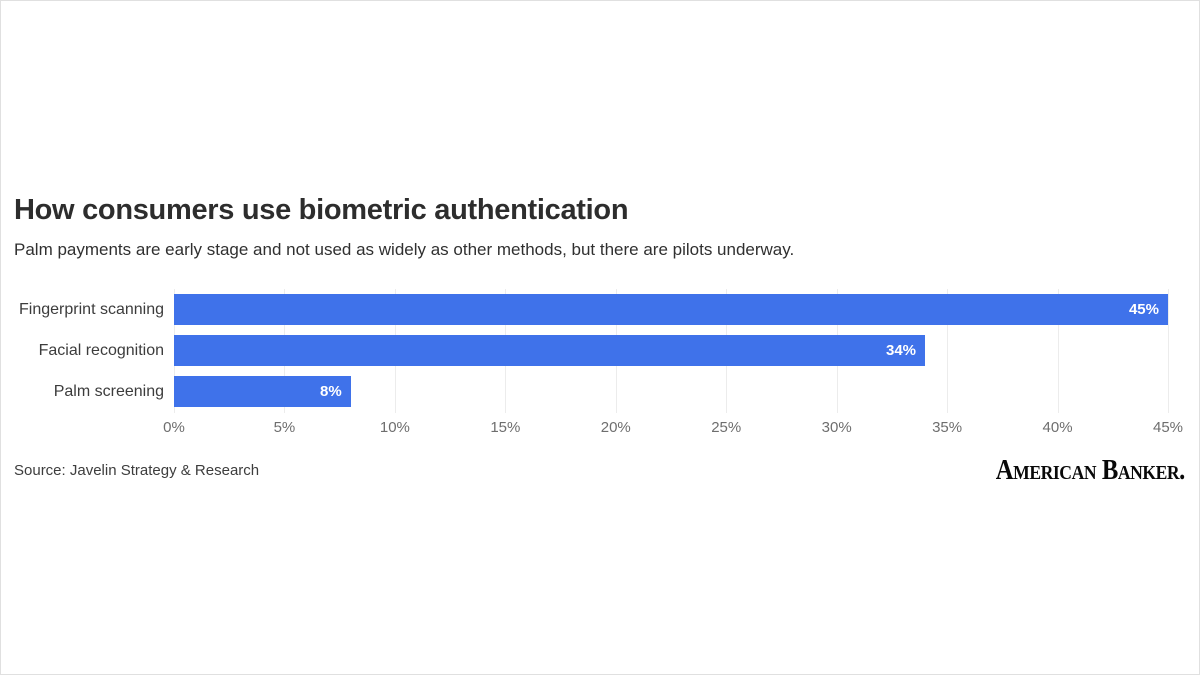 The image size is (1200, 675). I want to click on x-tick-label: 45%, so click(1168, 427).